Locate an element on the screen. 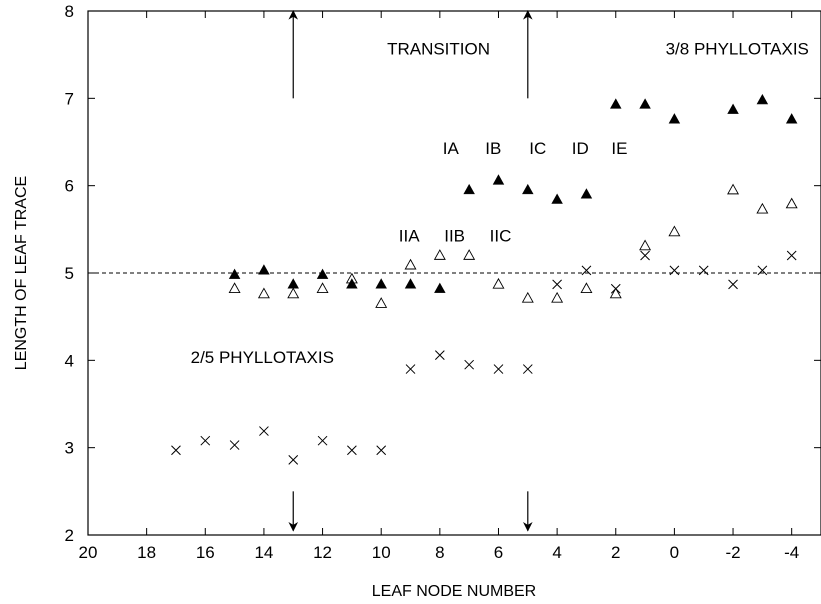  y-tick-label: 2 is located at coordinates (69, 535).